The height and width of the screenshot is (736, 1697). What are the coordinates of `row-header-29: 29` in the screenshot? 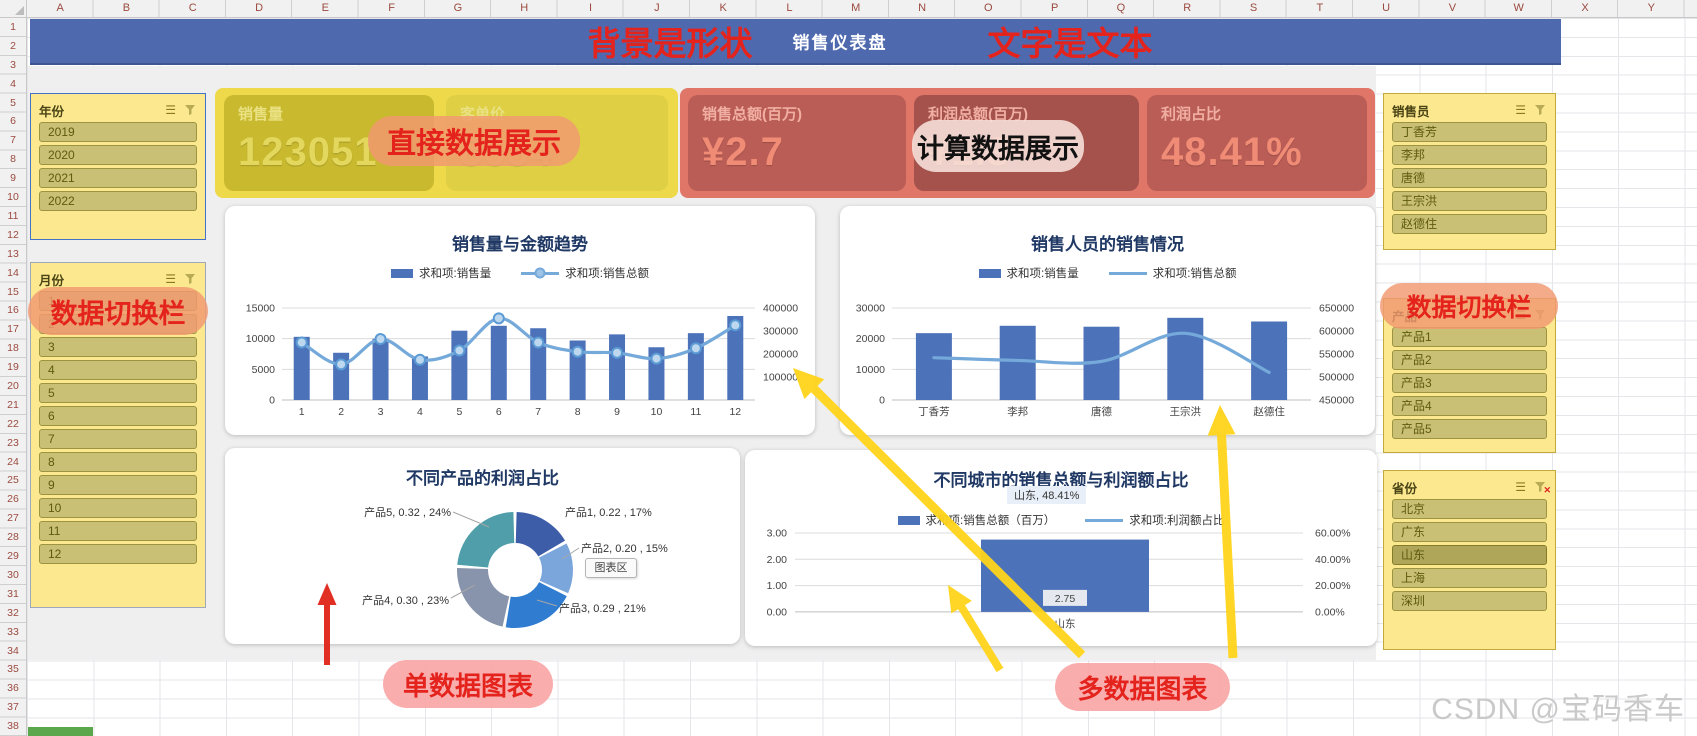 It's located at (13, 556).